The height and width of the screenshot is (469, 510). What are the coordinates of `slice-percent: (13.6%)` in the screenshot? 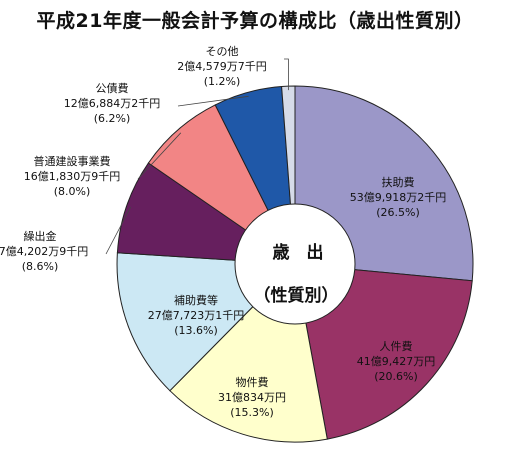 It's located at (196, 330).